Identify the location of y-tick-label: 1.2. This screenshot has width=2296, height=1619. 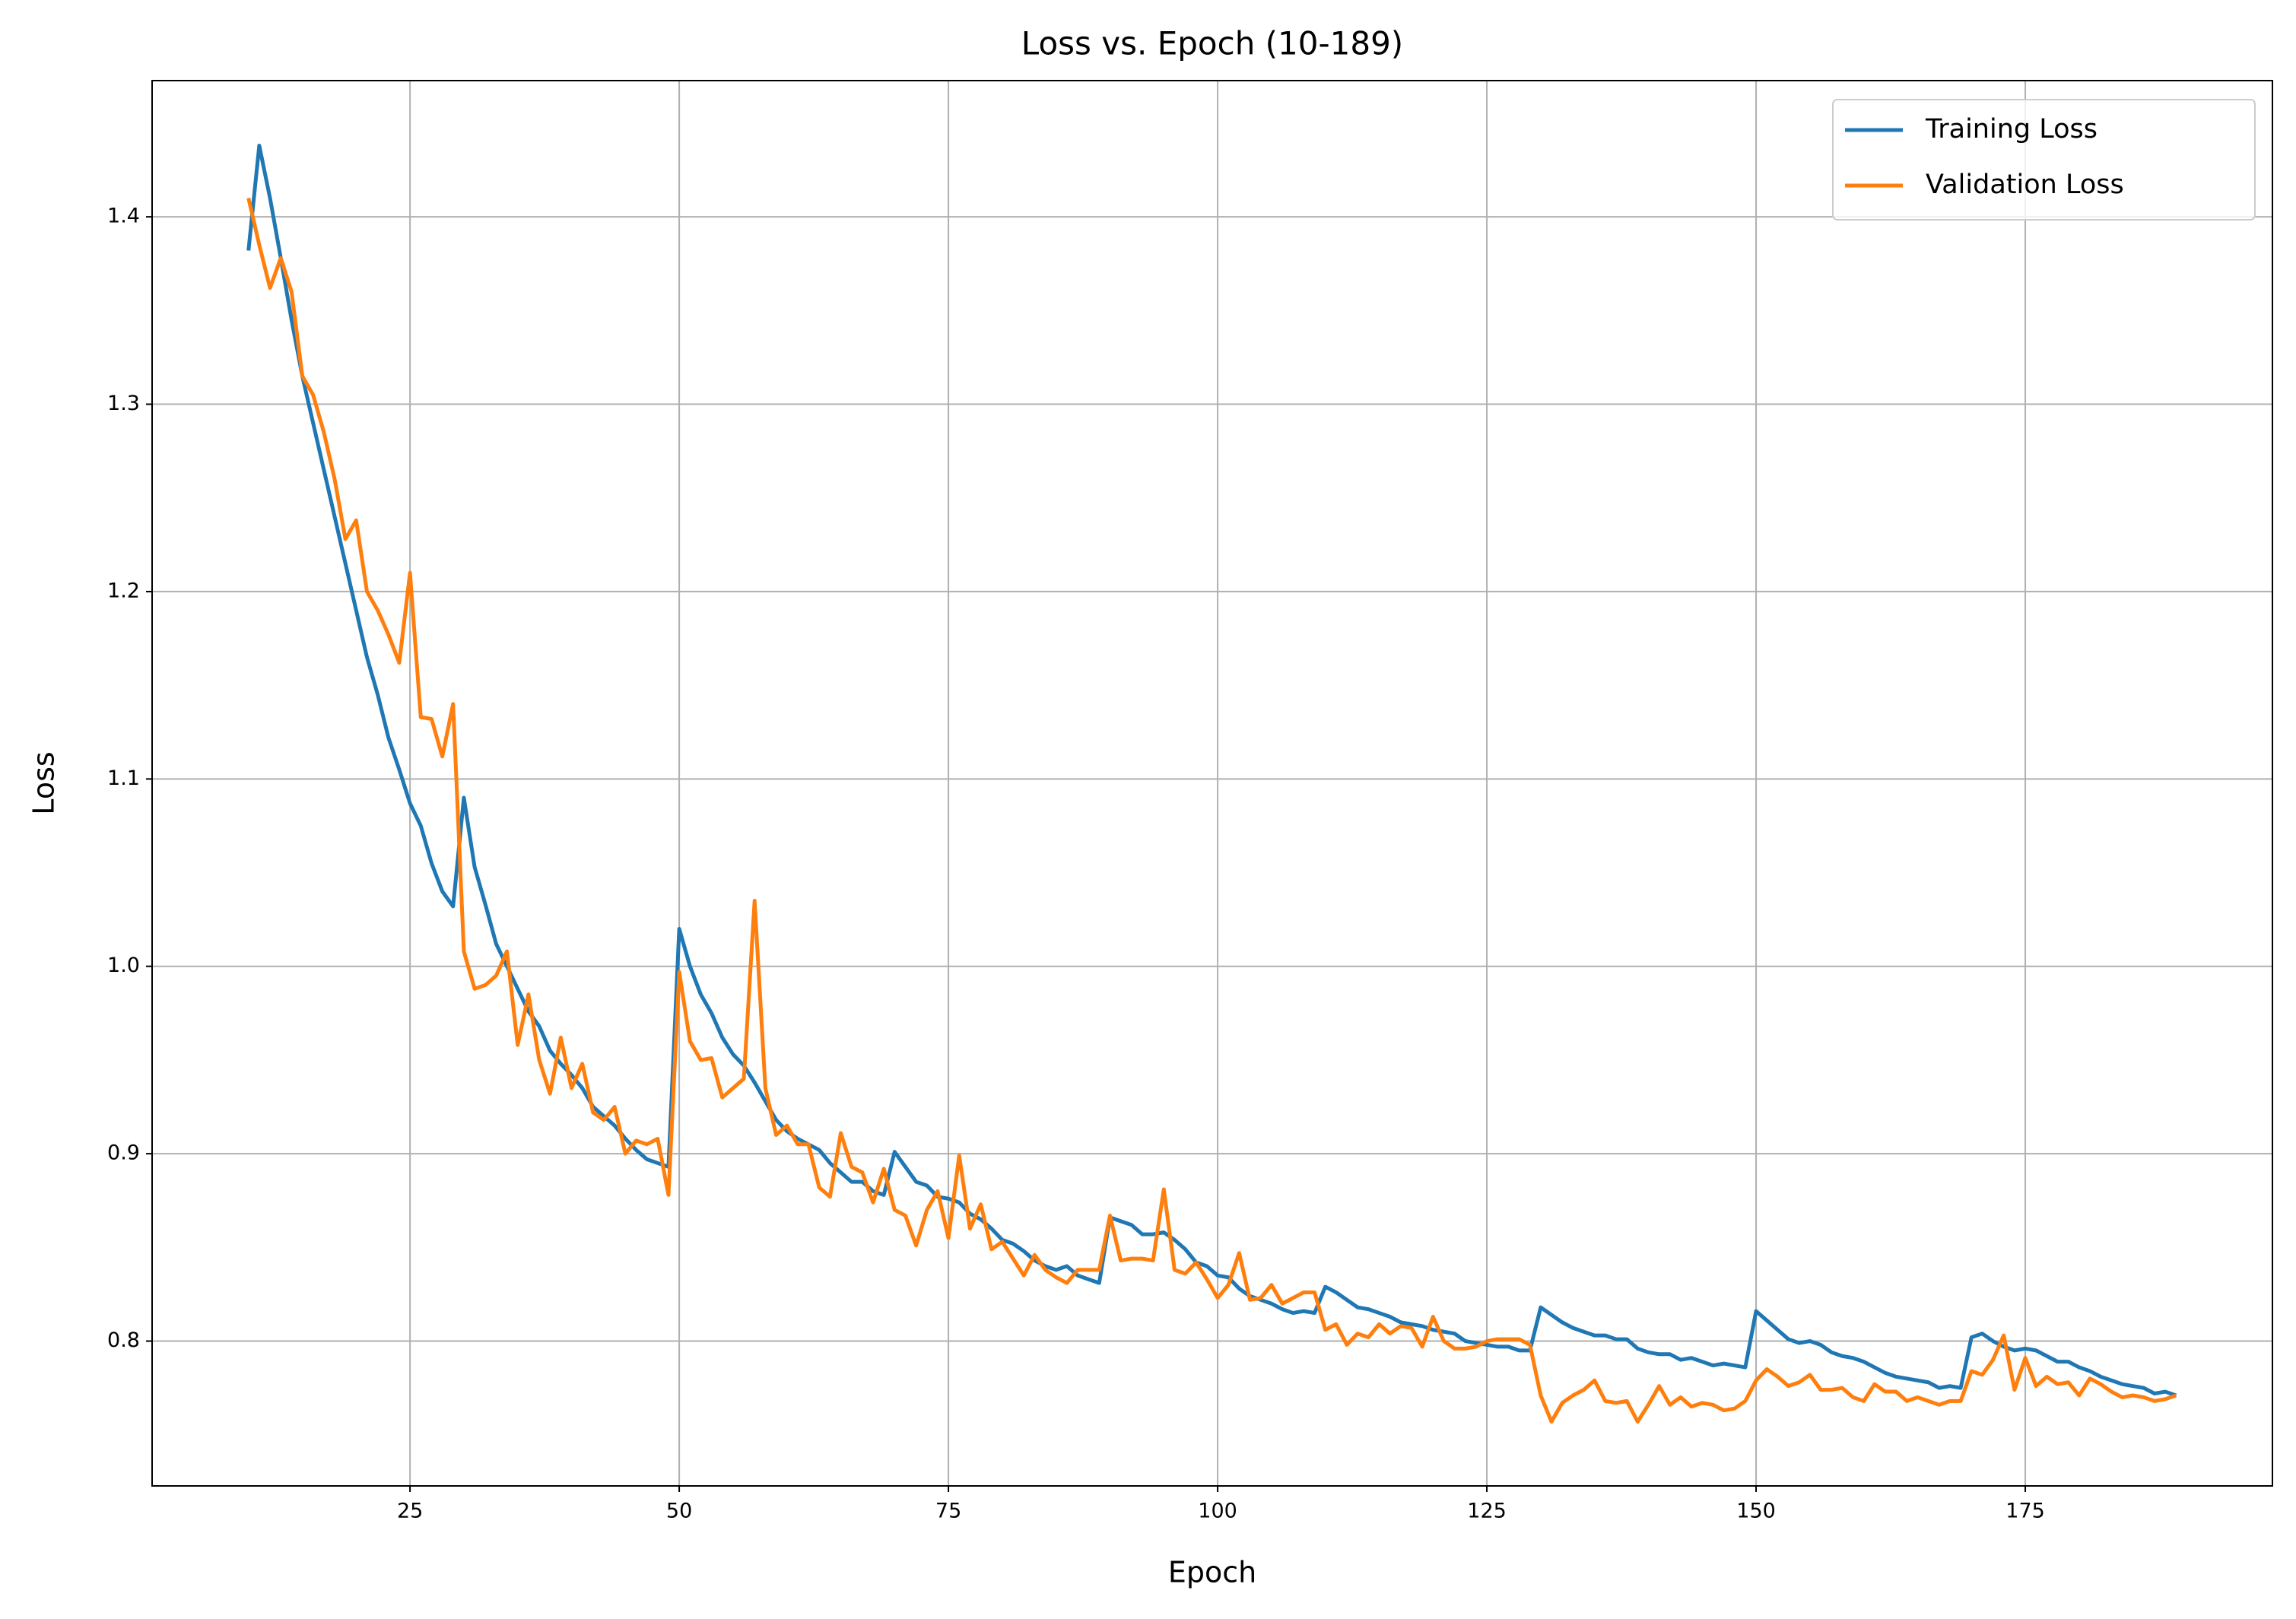
(124, 590).